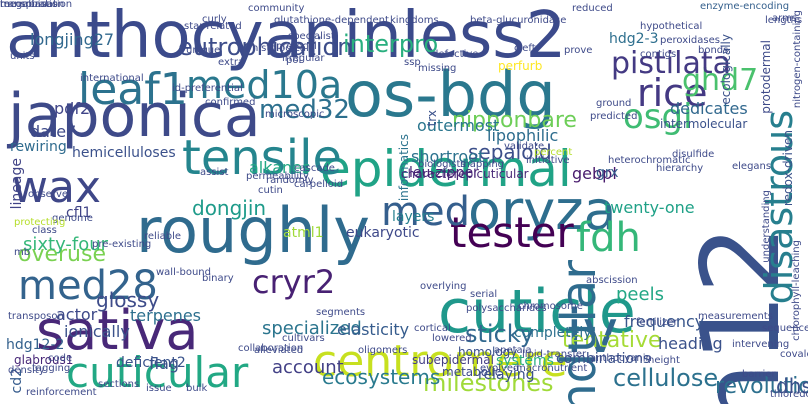 The height and width of the screenshot is (404, 808). What do you see at coordinates (704, 124) in the screenshot?
I see `cloud-word: intermolecular` at bounding box center [704, 124].